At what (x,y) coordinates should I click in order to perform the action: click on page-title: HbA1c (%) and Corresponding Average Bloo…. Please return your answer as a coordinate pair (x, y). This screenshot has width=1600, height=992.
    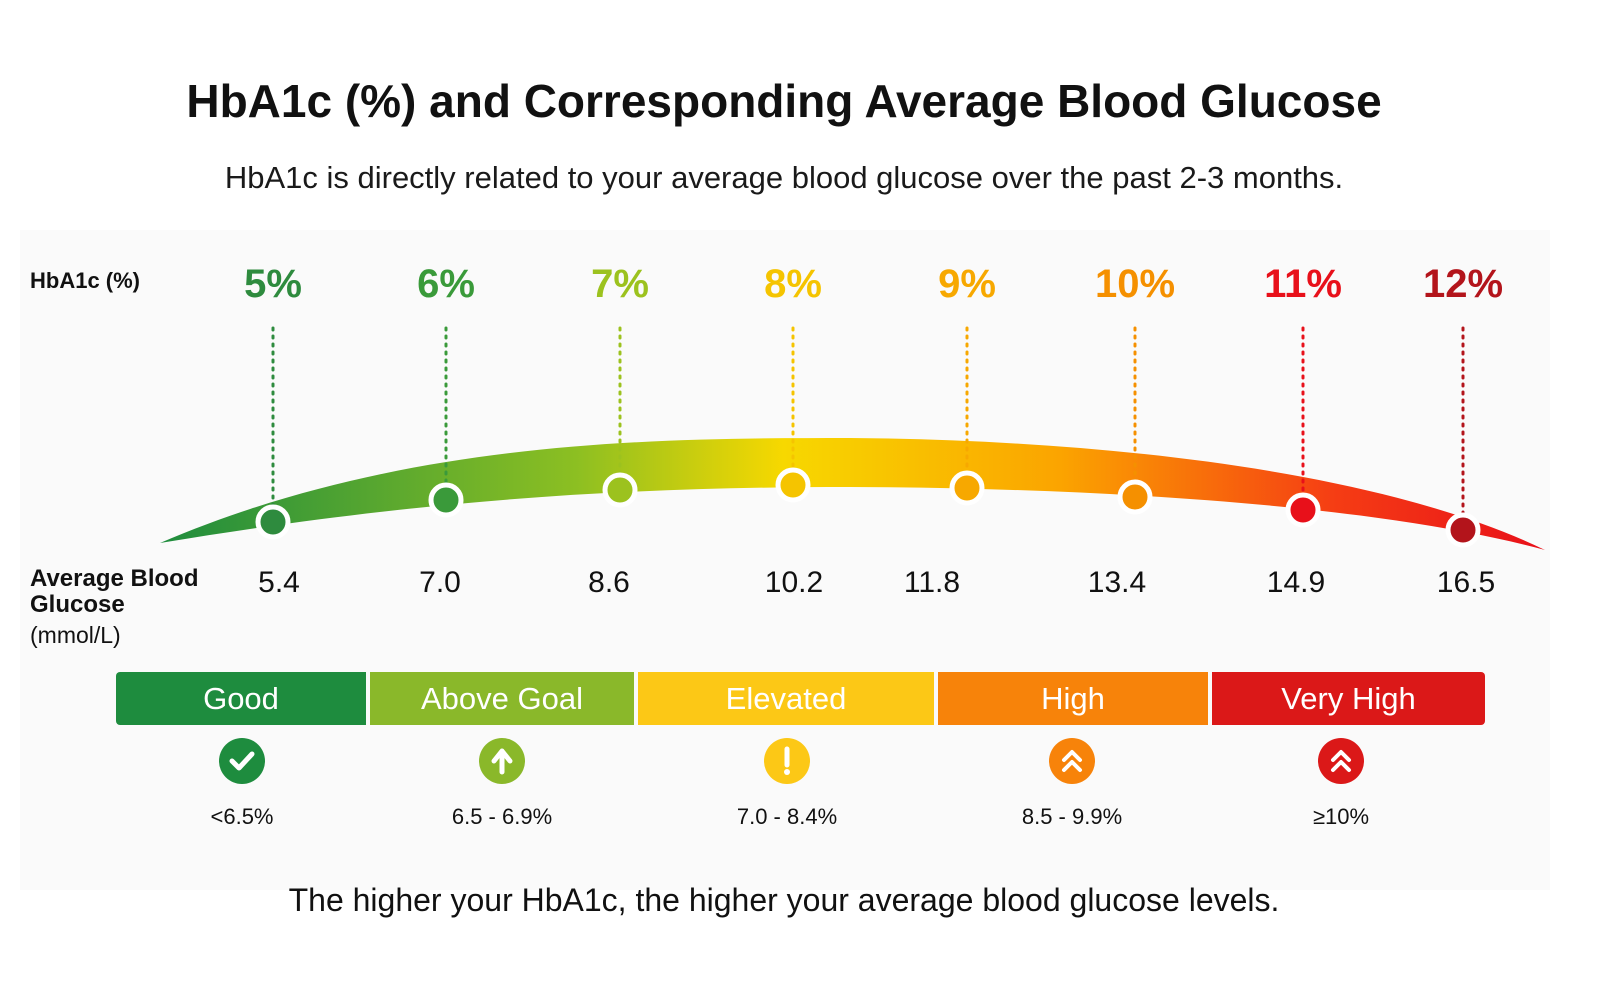
    Looking at the image, I should click on (784, 101).